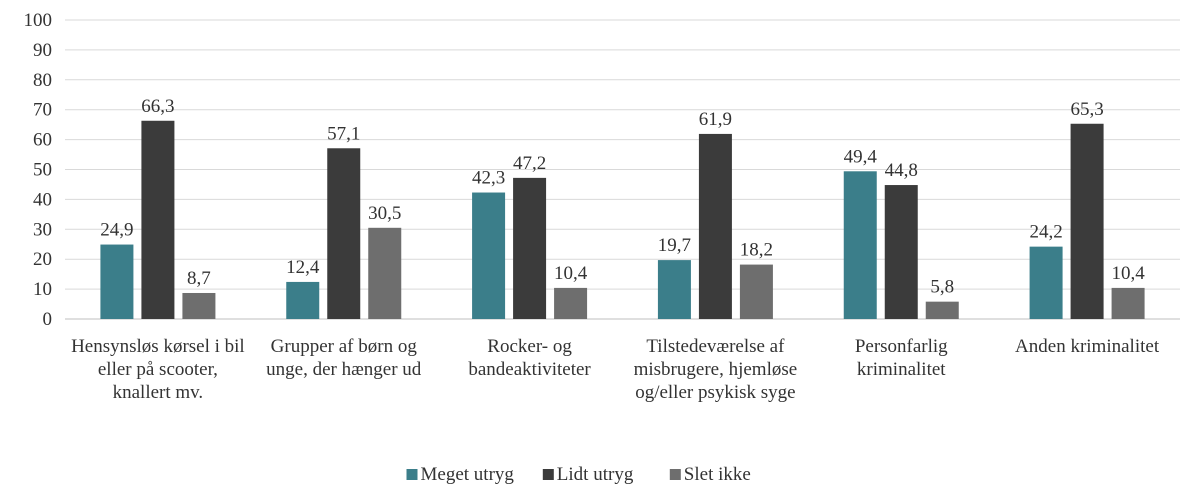 The width and height of the screenshot is (1195, 496). Describe the element at coordinates (42, 259) in the screenshot. I see `y-tick-label: 20` at that location.